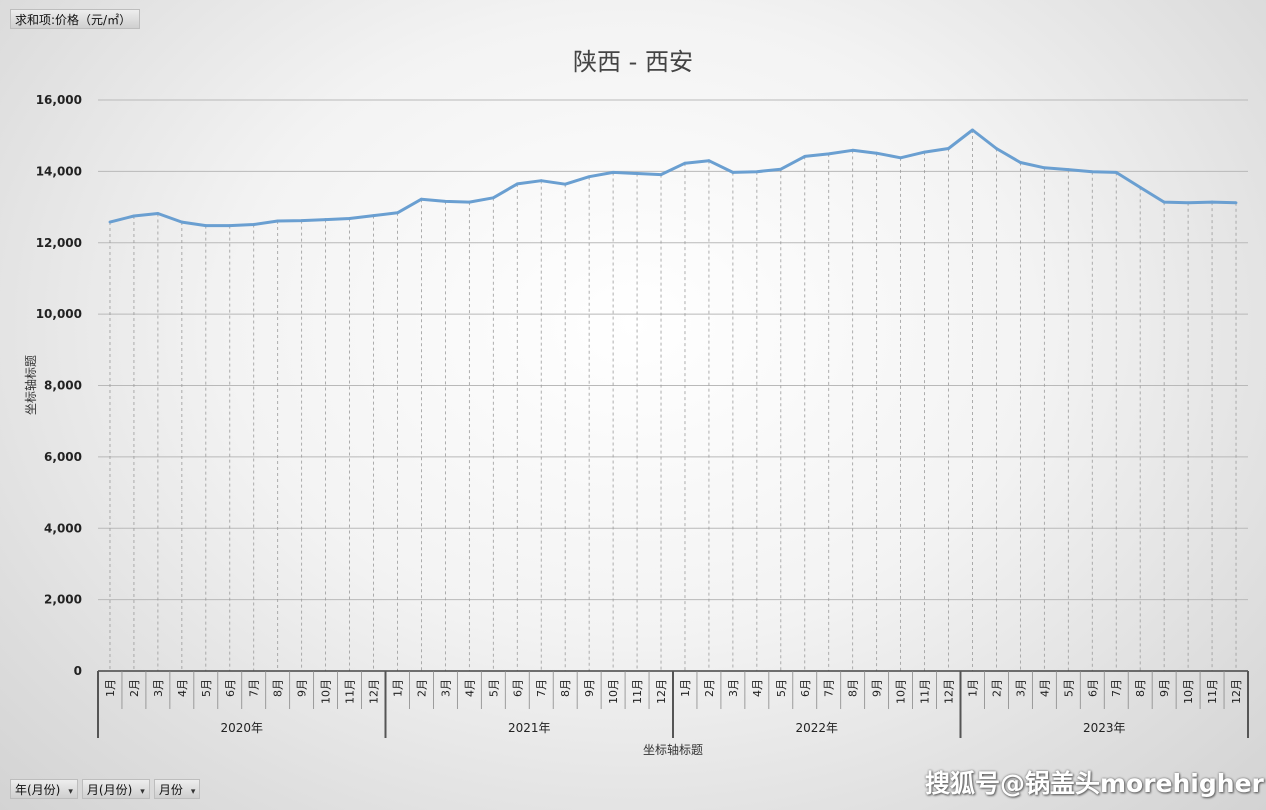 The width and height of the screenshot is (1266, 810). I want to click on y-tick-label: 2,000, so click(63, 600).